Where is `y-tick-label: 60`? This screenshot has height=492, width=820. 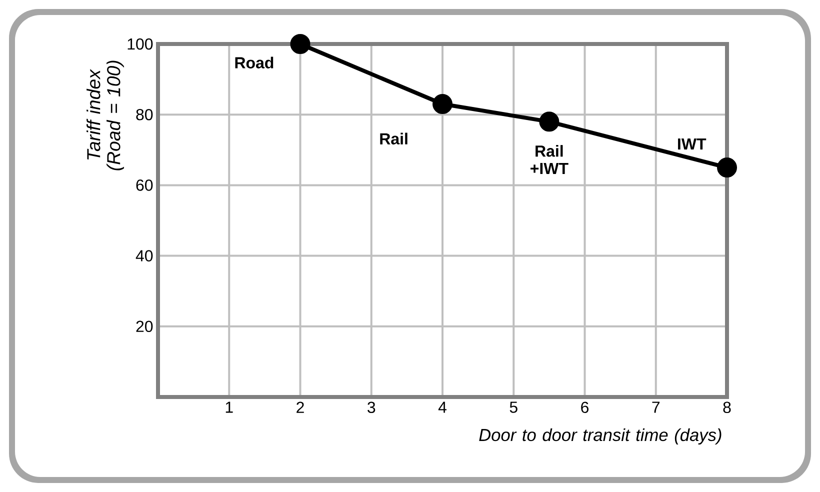 y-tick-label: 60 is located at coordinates (144, 185).